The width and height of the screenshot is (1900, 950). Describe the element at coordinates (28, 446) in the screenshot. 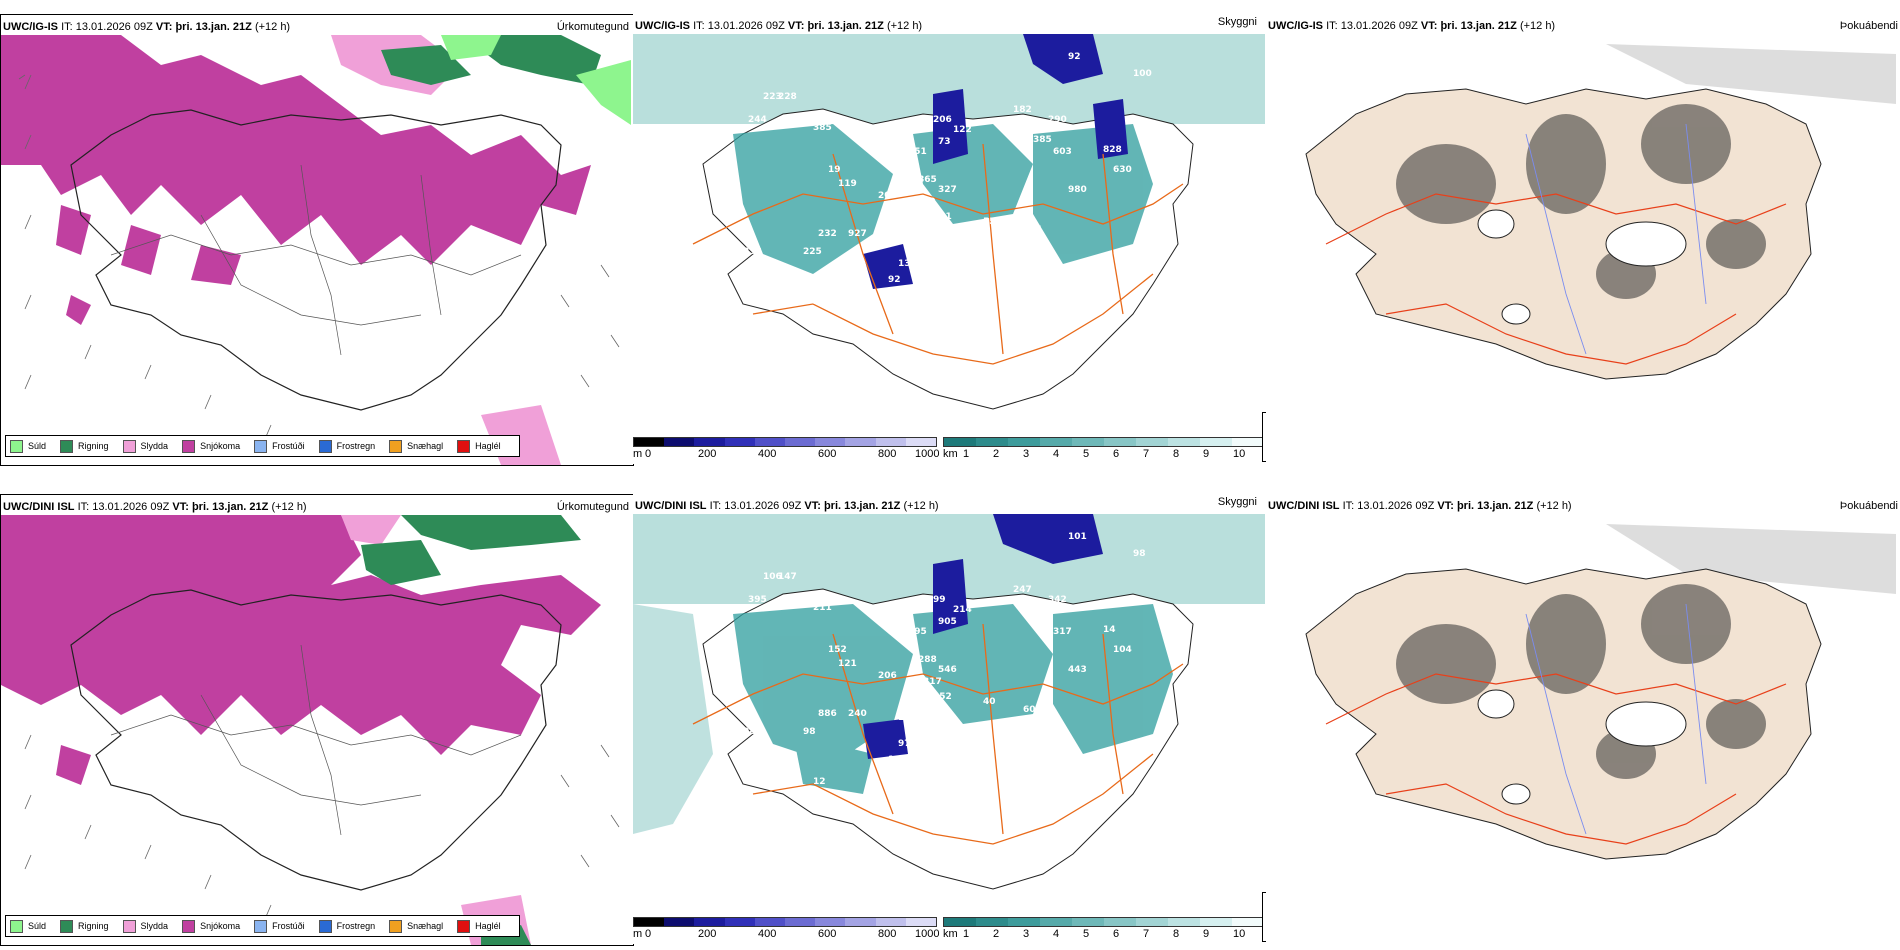

I see `legend-item: Súld` at that location.